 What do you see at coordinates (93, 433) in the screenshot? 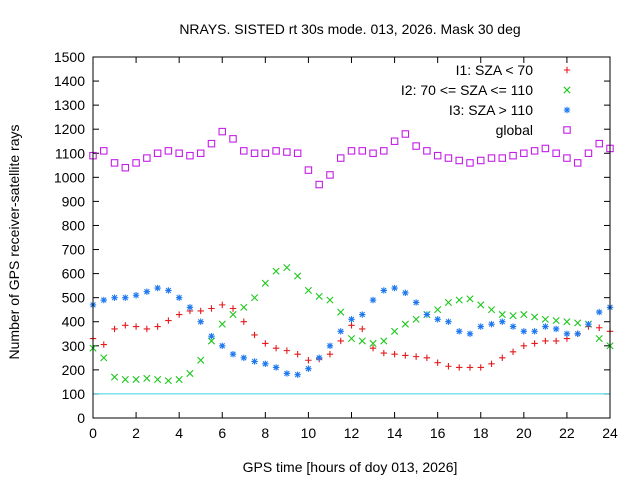
I see `x-tick-label: 0` at bounding box center [93, 433].